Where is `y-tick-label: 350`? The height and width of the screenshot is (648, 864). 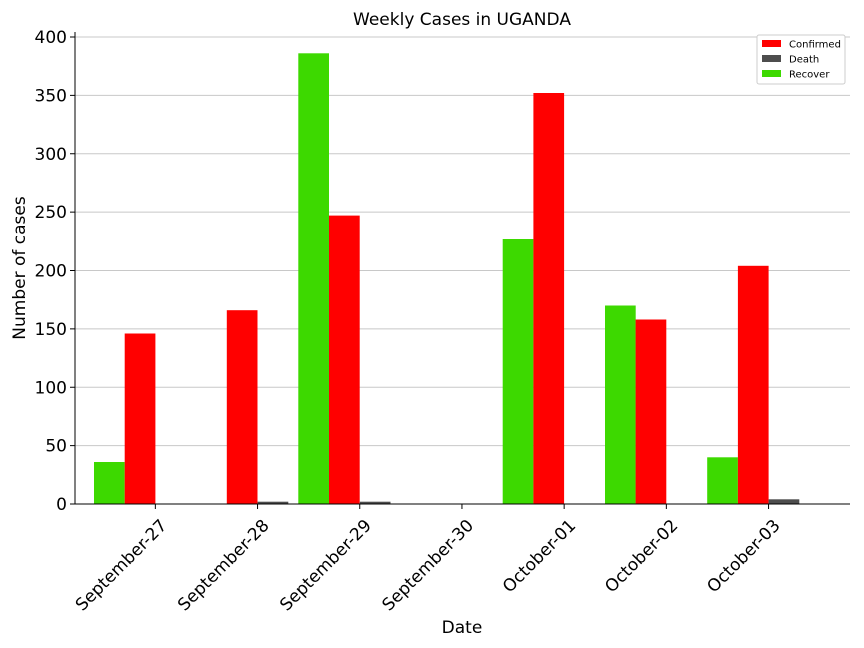
y-tick-label: 350 is located at coordinates (51, 96).